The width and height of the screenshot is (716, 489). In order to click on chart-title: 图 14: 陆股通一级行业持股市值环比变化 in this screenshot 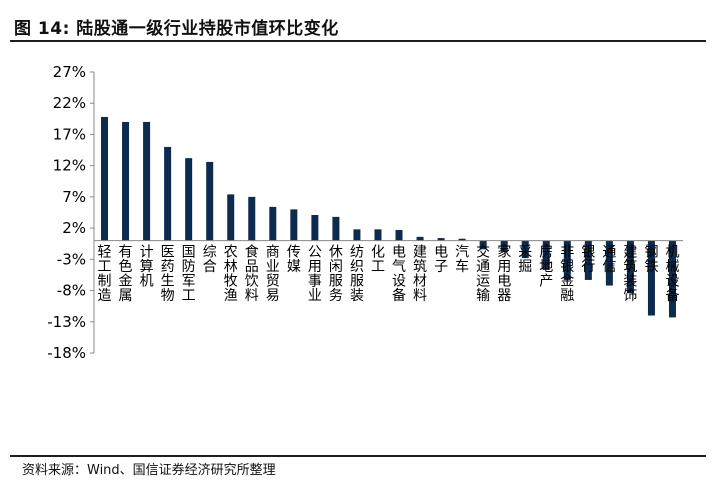, I will do `click(176, 29)`.